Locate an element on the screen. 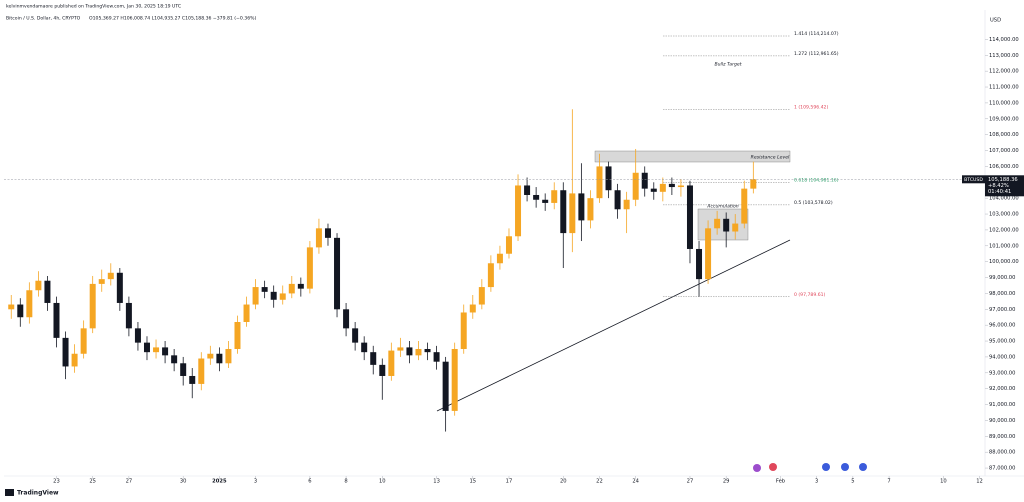  fib-label: 0.618 (104,981.16) is located at coordinates (816, 181).